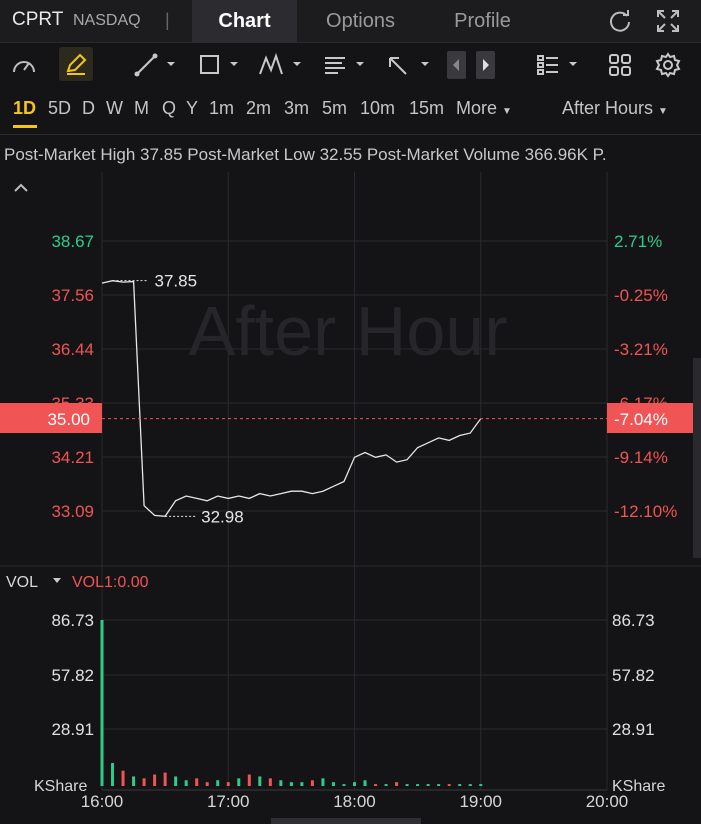  Describe the element at coordinates (60, 786) in the screenshot. I see `volume-unit-left: KShare` at that location.